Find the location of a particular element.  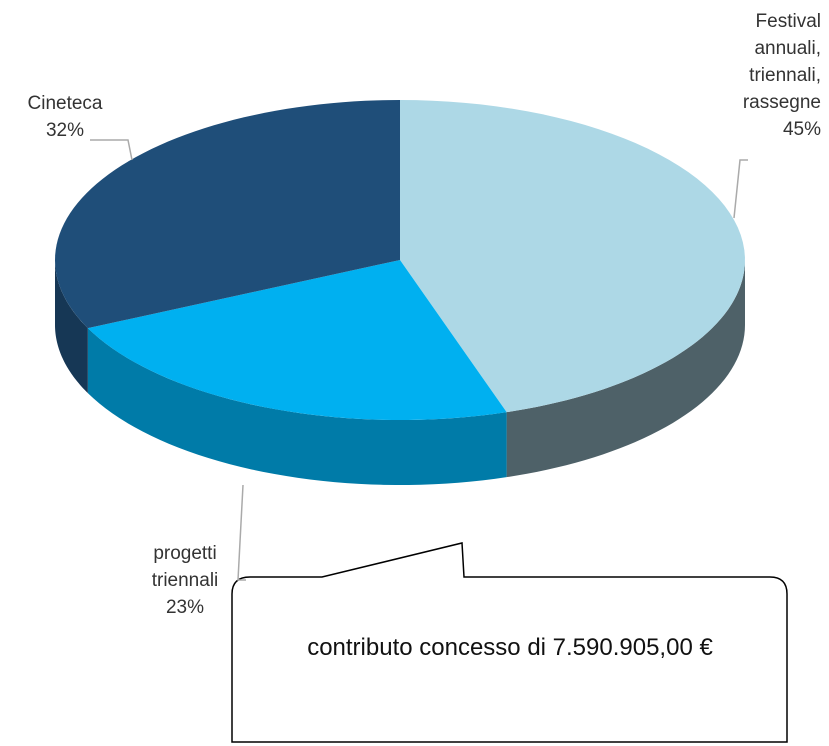

slice-label: Festival annuali, triennali, rassegne 45% is located at coordinates (766, 75).